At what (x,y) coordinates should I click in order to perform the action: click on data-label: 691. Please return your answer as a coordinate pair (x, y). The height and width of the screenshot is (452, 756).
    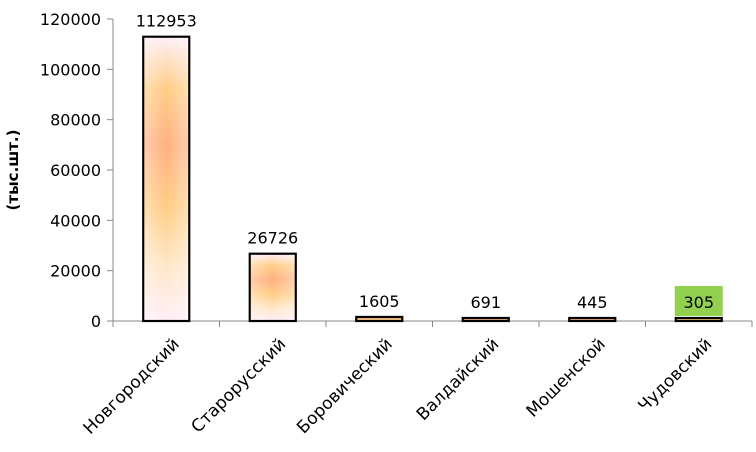
    Looking at the image, I should click on (485, 302).